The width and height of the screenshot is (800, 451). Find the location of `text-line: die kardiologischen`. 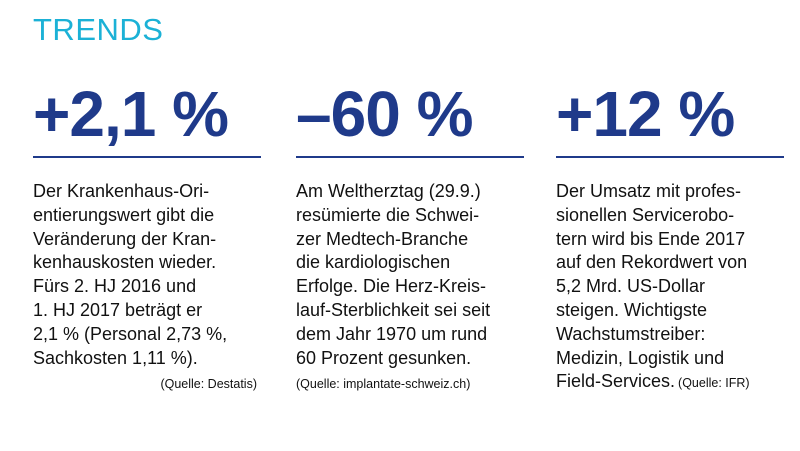

text-line: die kardiologischen is located at coordinates (373, 262).